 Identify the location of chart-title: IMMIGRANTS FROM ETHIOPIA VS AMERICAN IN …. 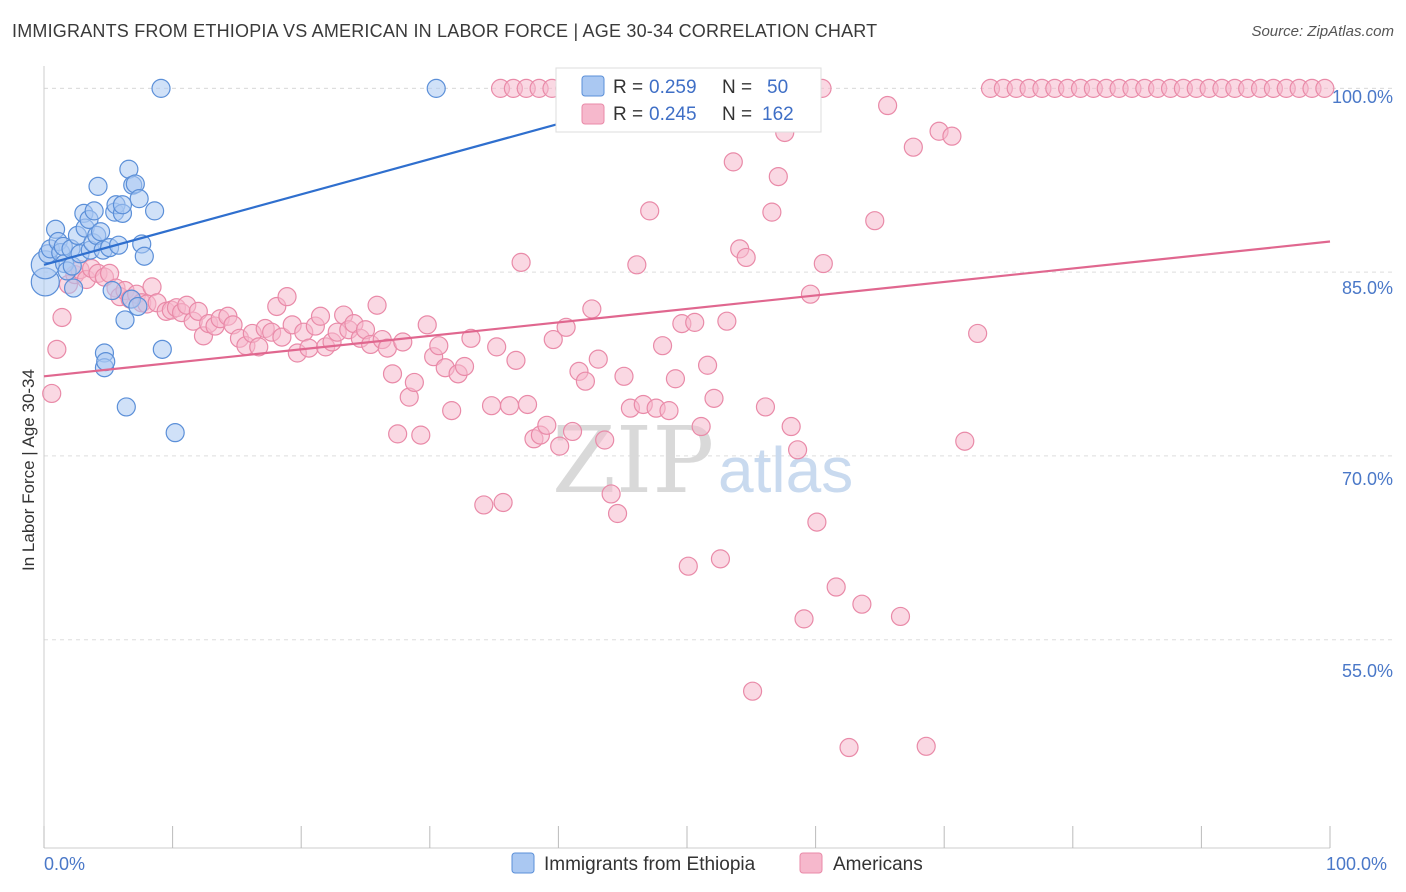
(445, 31).